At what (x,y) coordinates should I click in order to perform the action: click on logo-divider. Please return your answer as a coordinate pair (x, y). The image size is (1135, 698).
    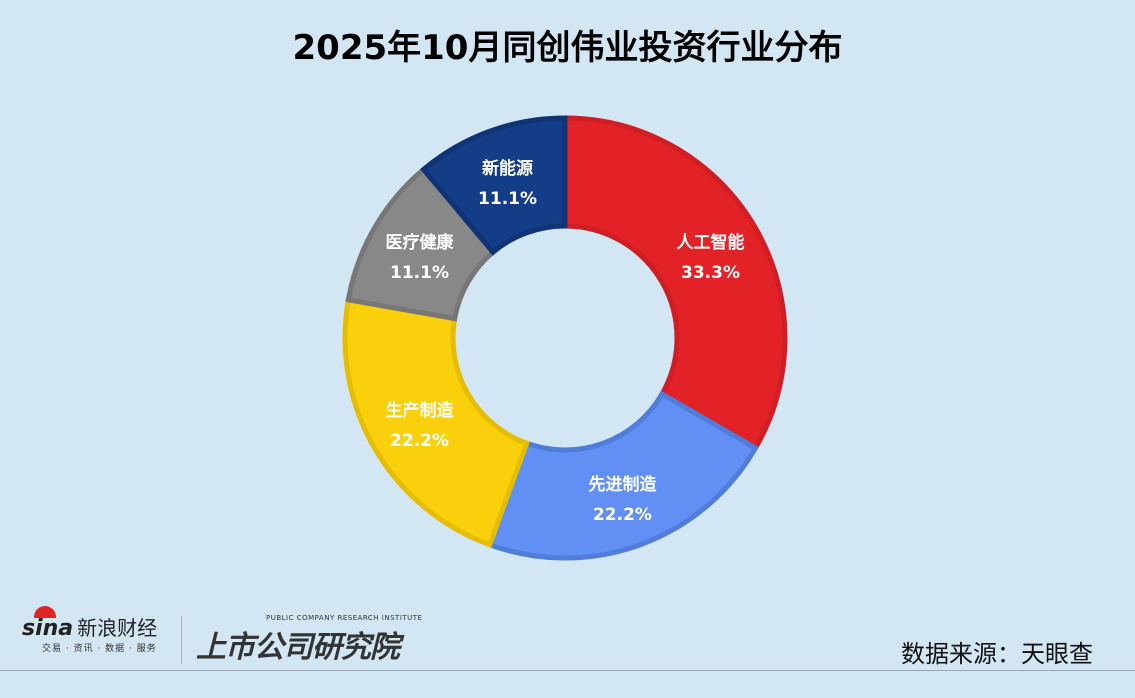
    Looking at the image, I should click on (181, 640).